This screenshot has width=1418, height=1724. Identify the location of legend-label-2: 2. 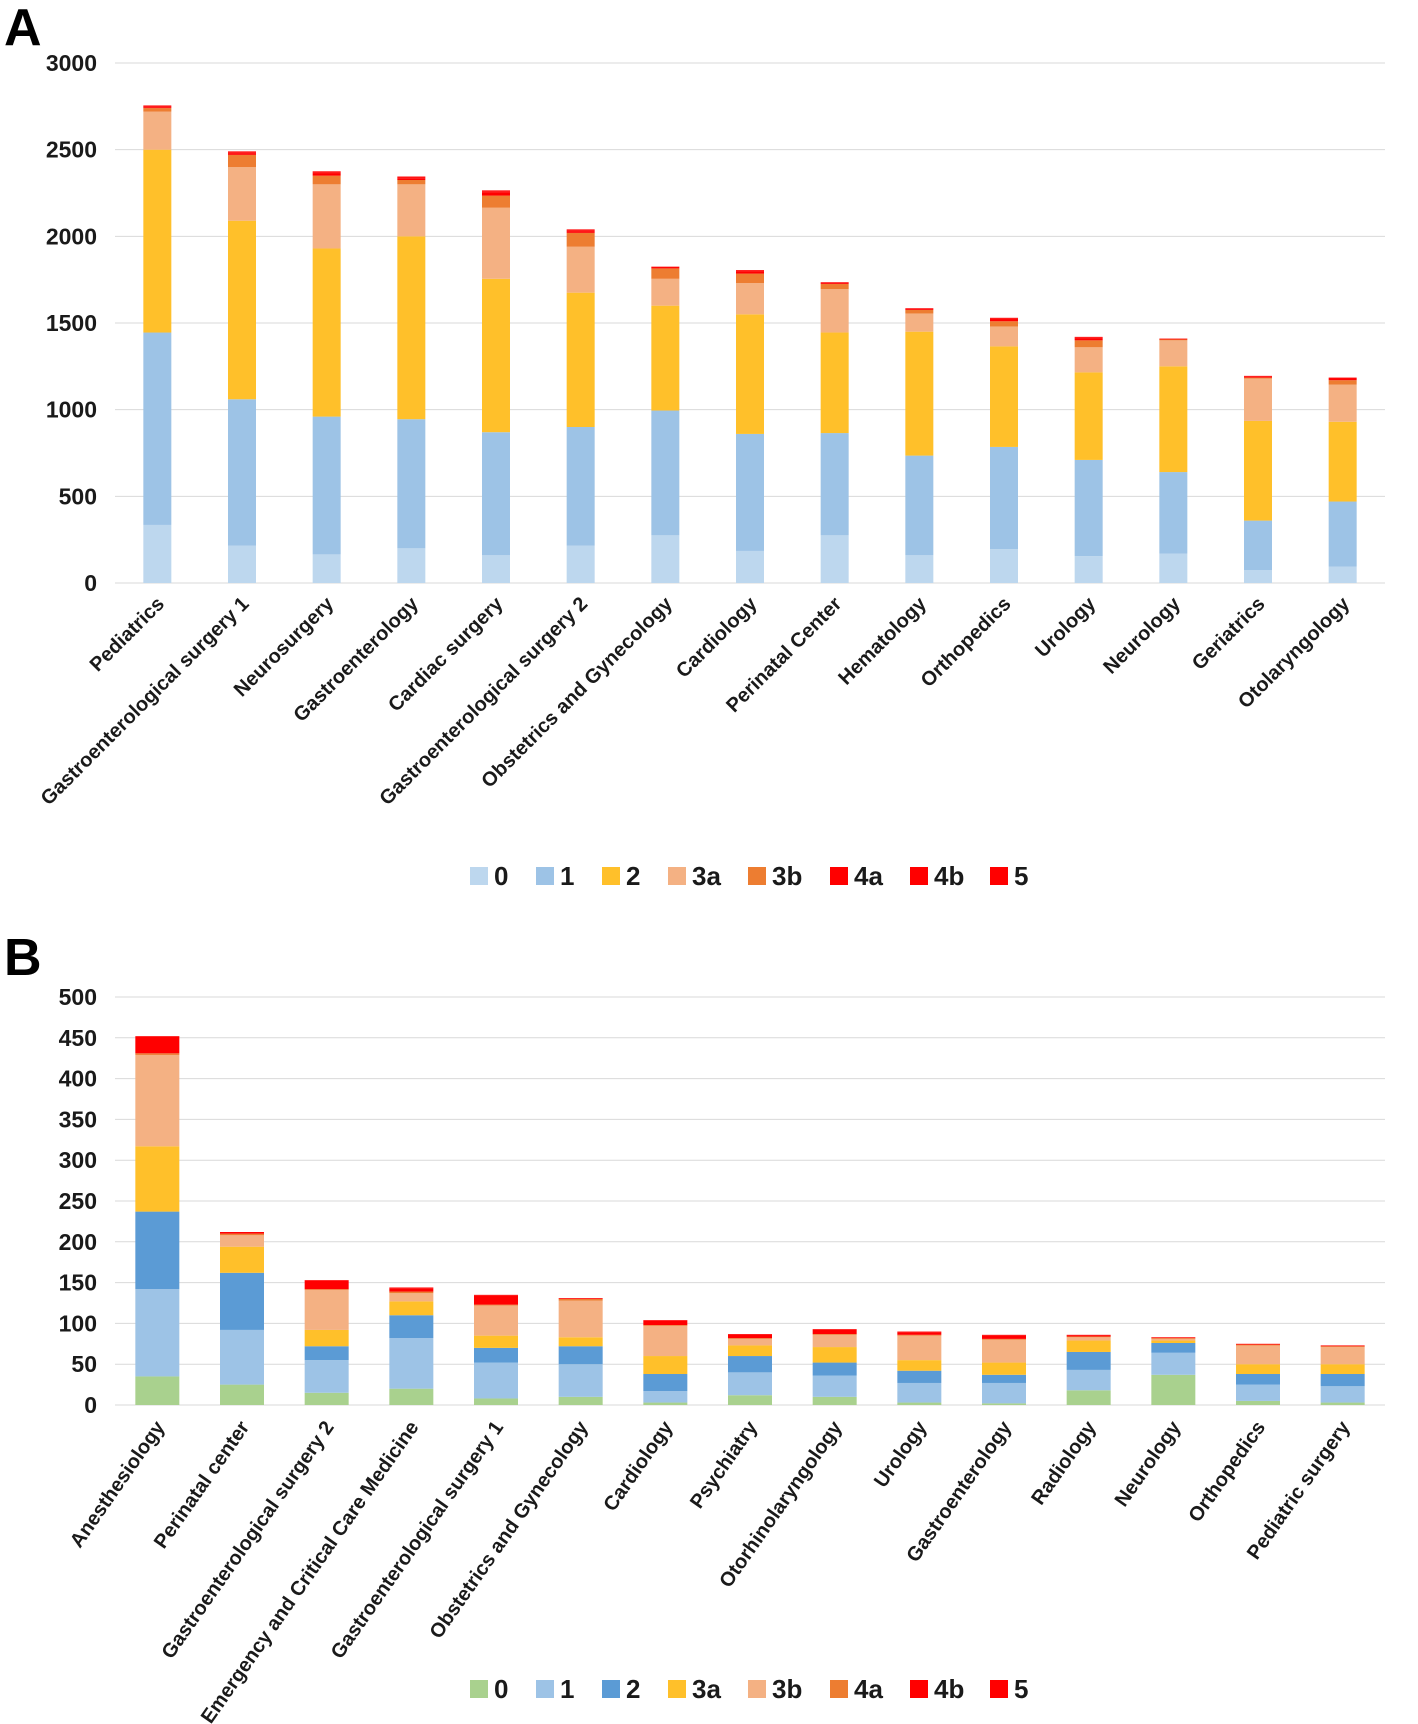
(633, 1689).